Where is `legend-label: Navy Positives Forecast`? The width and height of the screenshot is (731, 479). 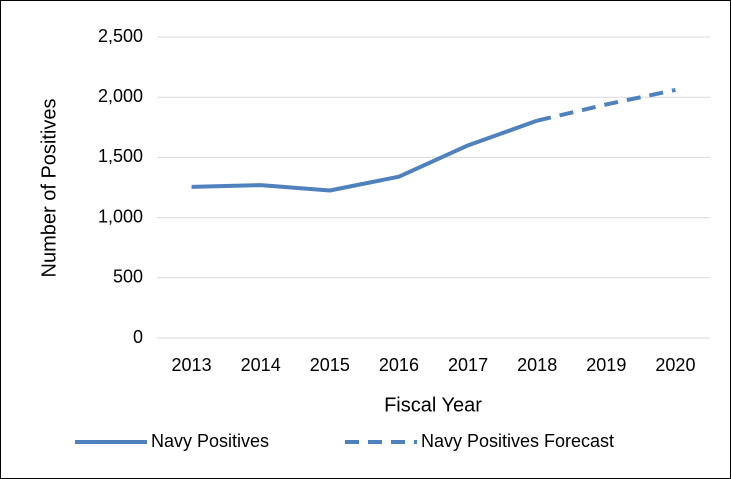 legend-label: Navy Positives Forecast is located at coordinates (517, 441).